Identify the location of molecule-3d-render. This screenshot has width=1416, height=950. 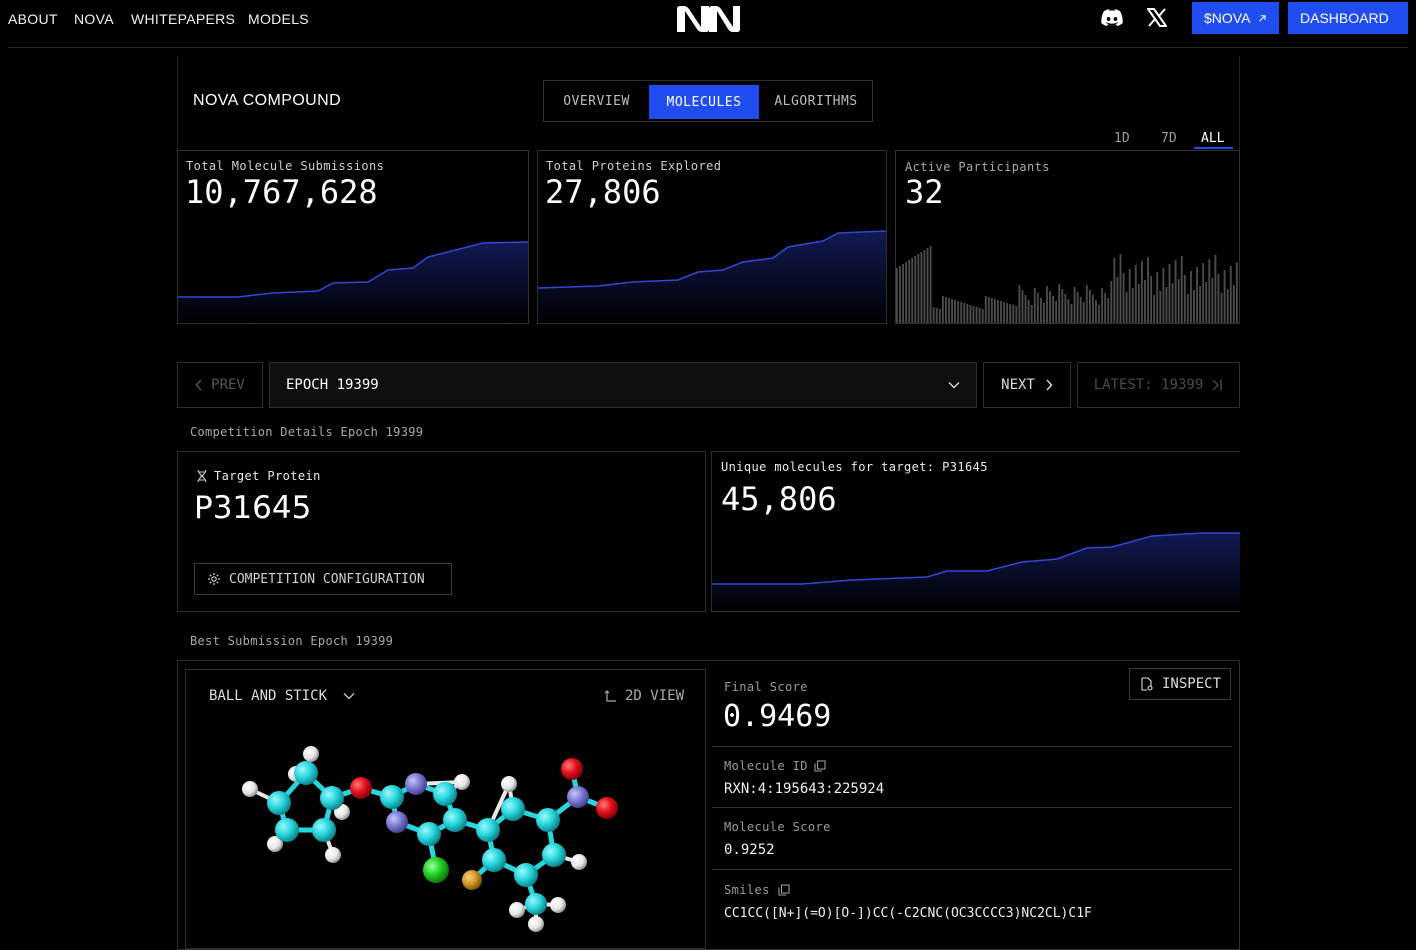
(430, 839).